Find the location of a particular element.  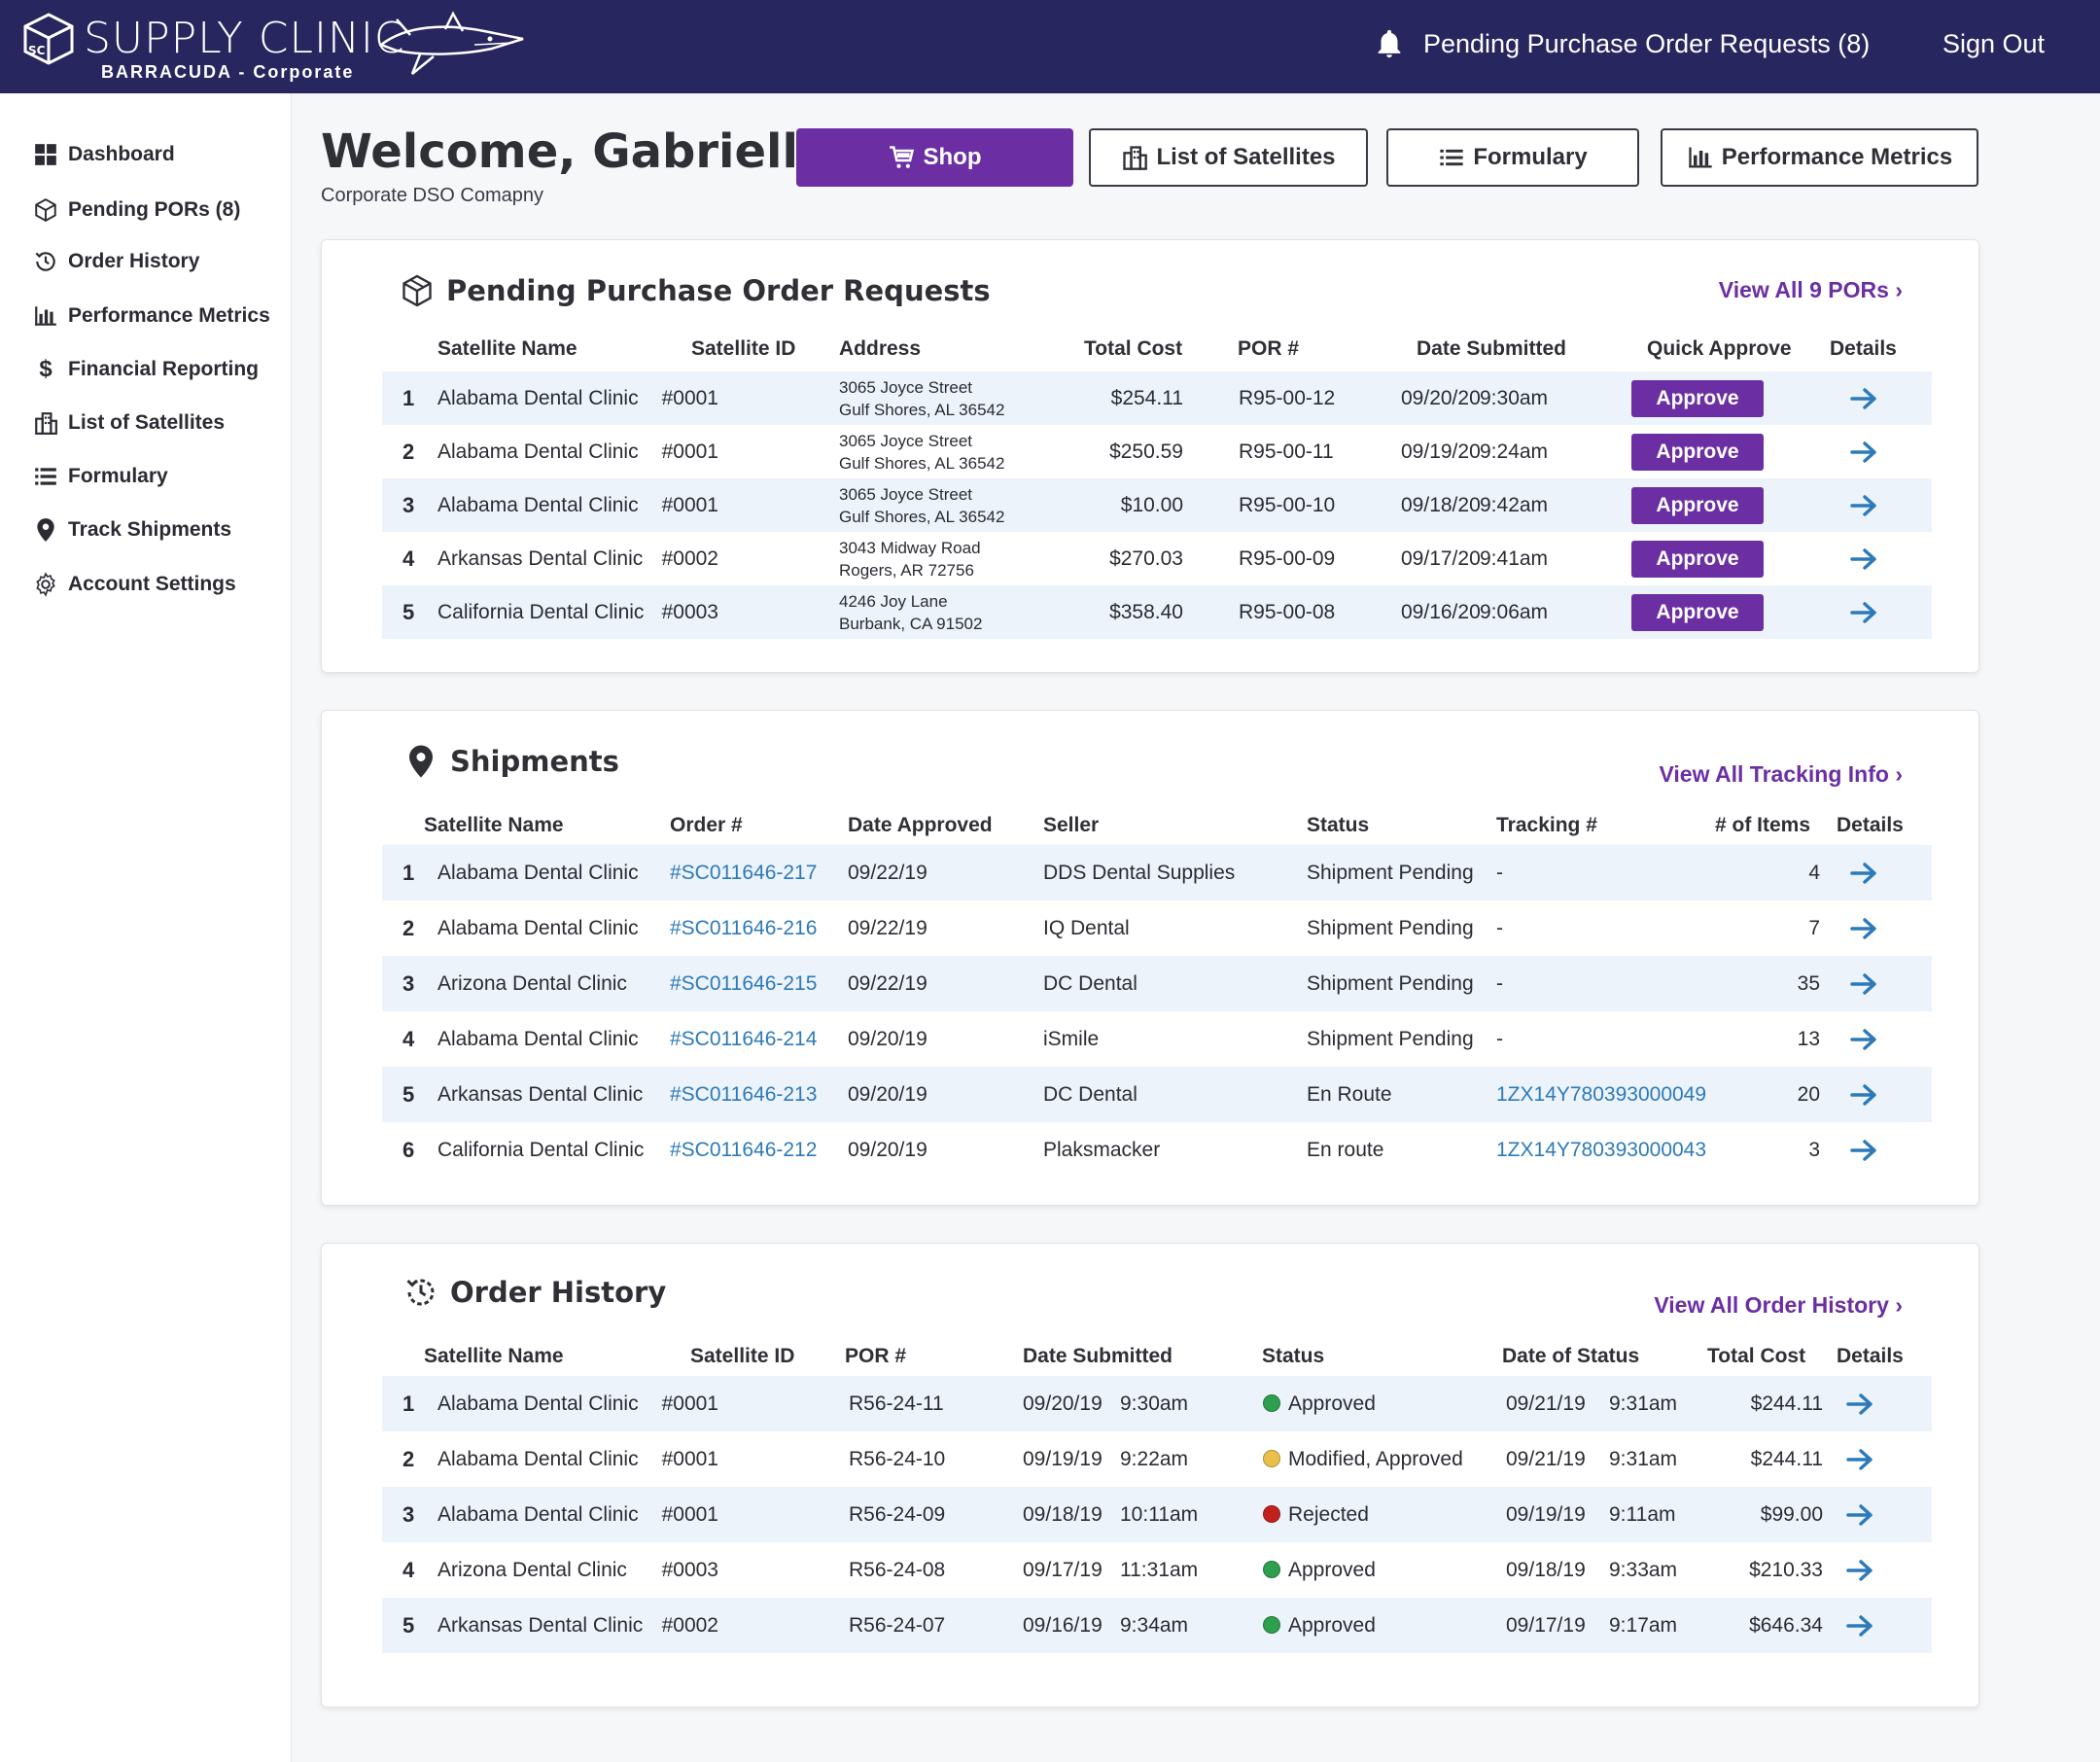

status: Approved is located at coordinates (1319, 1404).